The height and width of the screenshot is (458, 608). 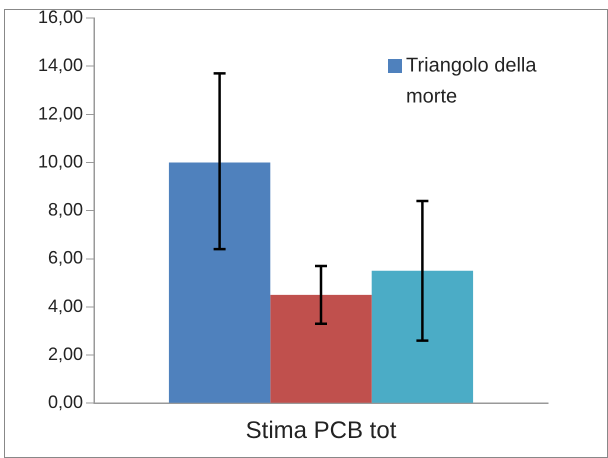 I want to click on x-tick-label: Stima PCB tot, so click(x=321, y=430).